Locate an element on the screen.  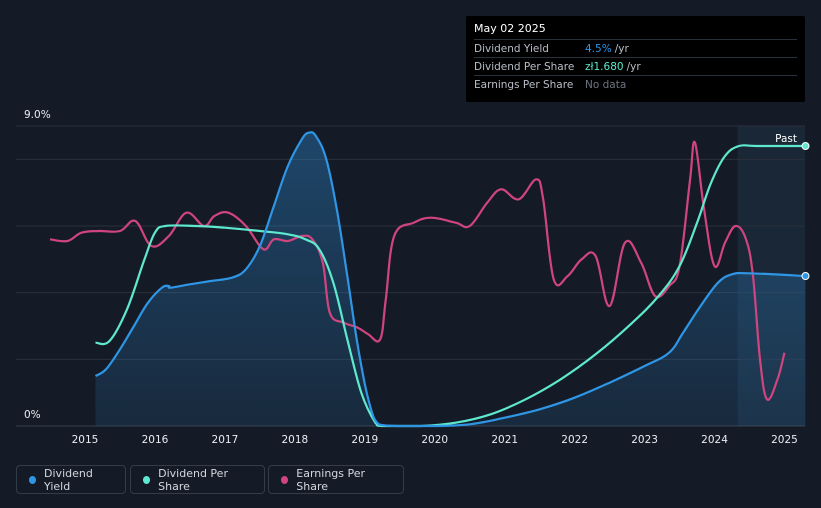
y-tick-bottom: 0% is located at coordinates (32, 415).